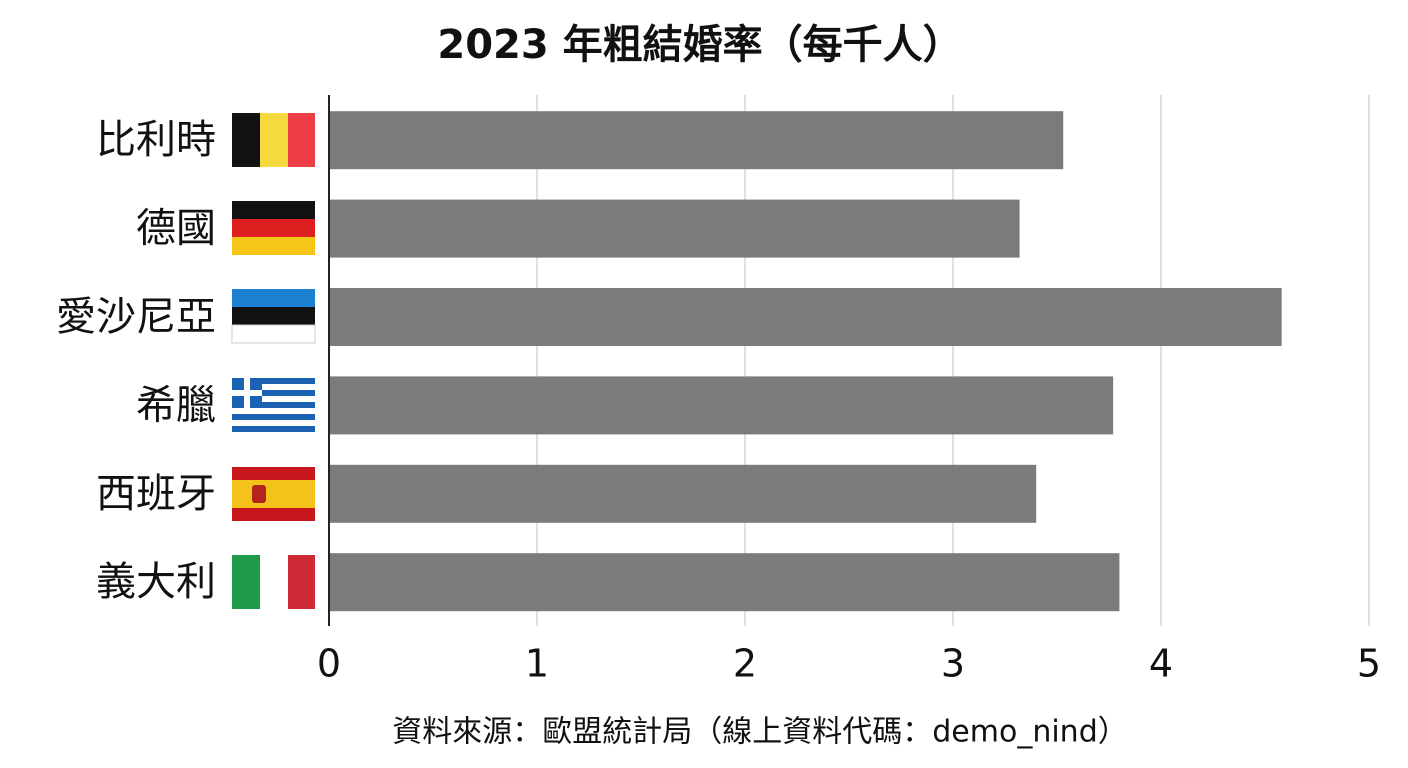  Describe the element at coordinates (759, 732) in the screenshot. I see `source-note: 資料來源：歐盟統計局（線上資料代碼：demo_nind）` at that location.